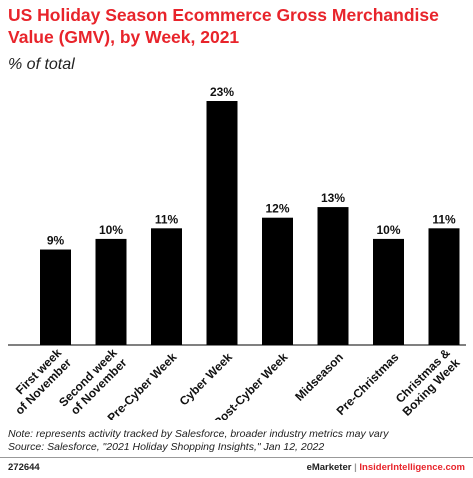  Describe the element at coordinates (56, 241) in the screenshot. I see `data-label-1: 9%` at that location.